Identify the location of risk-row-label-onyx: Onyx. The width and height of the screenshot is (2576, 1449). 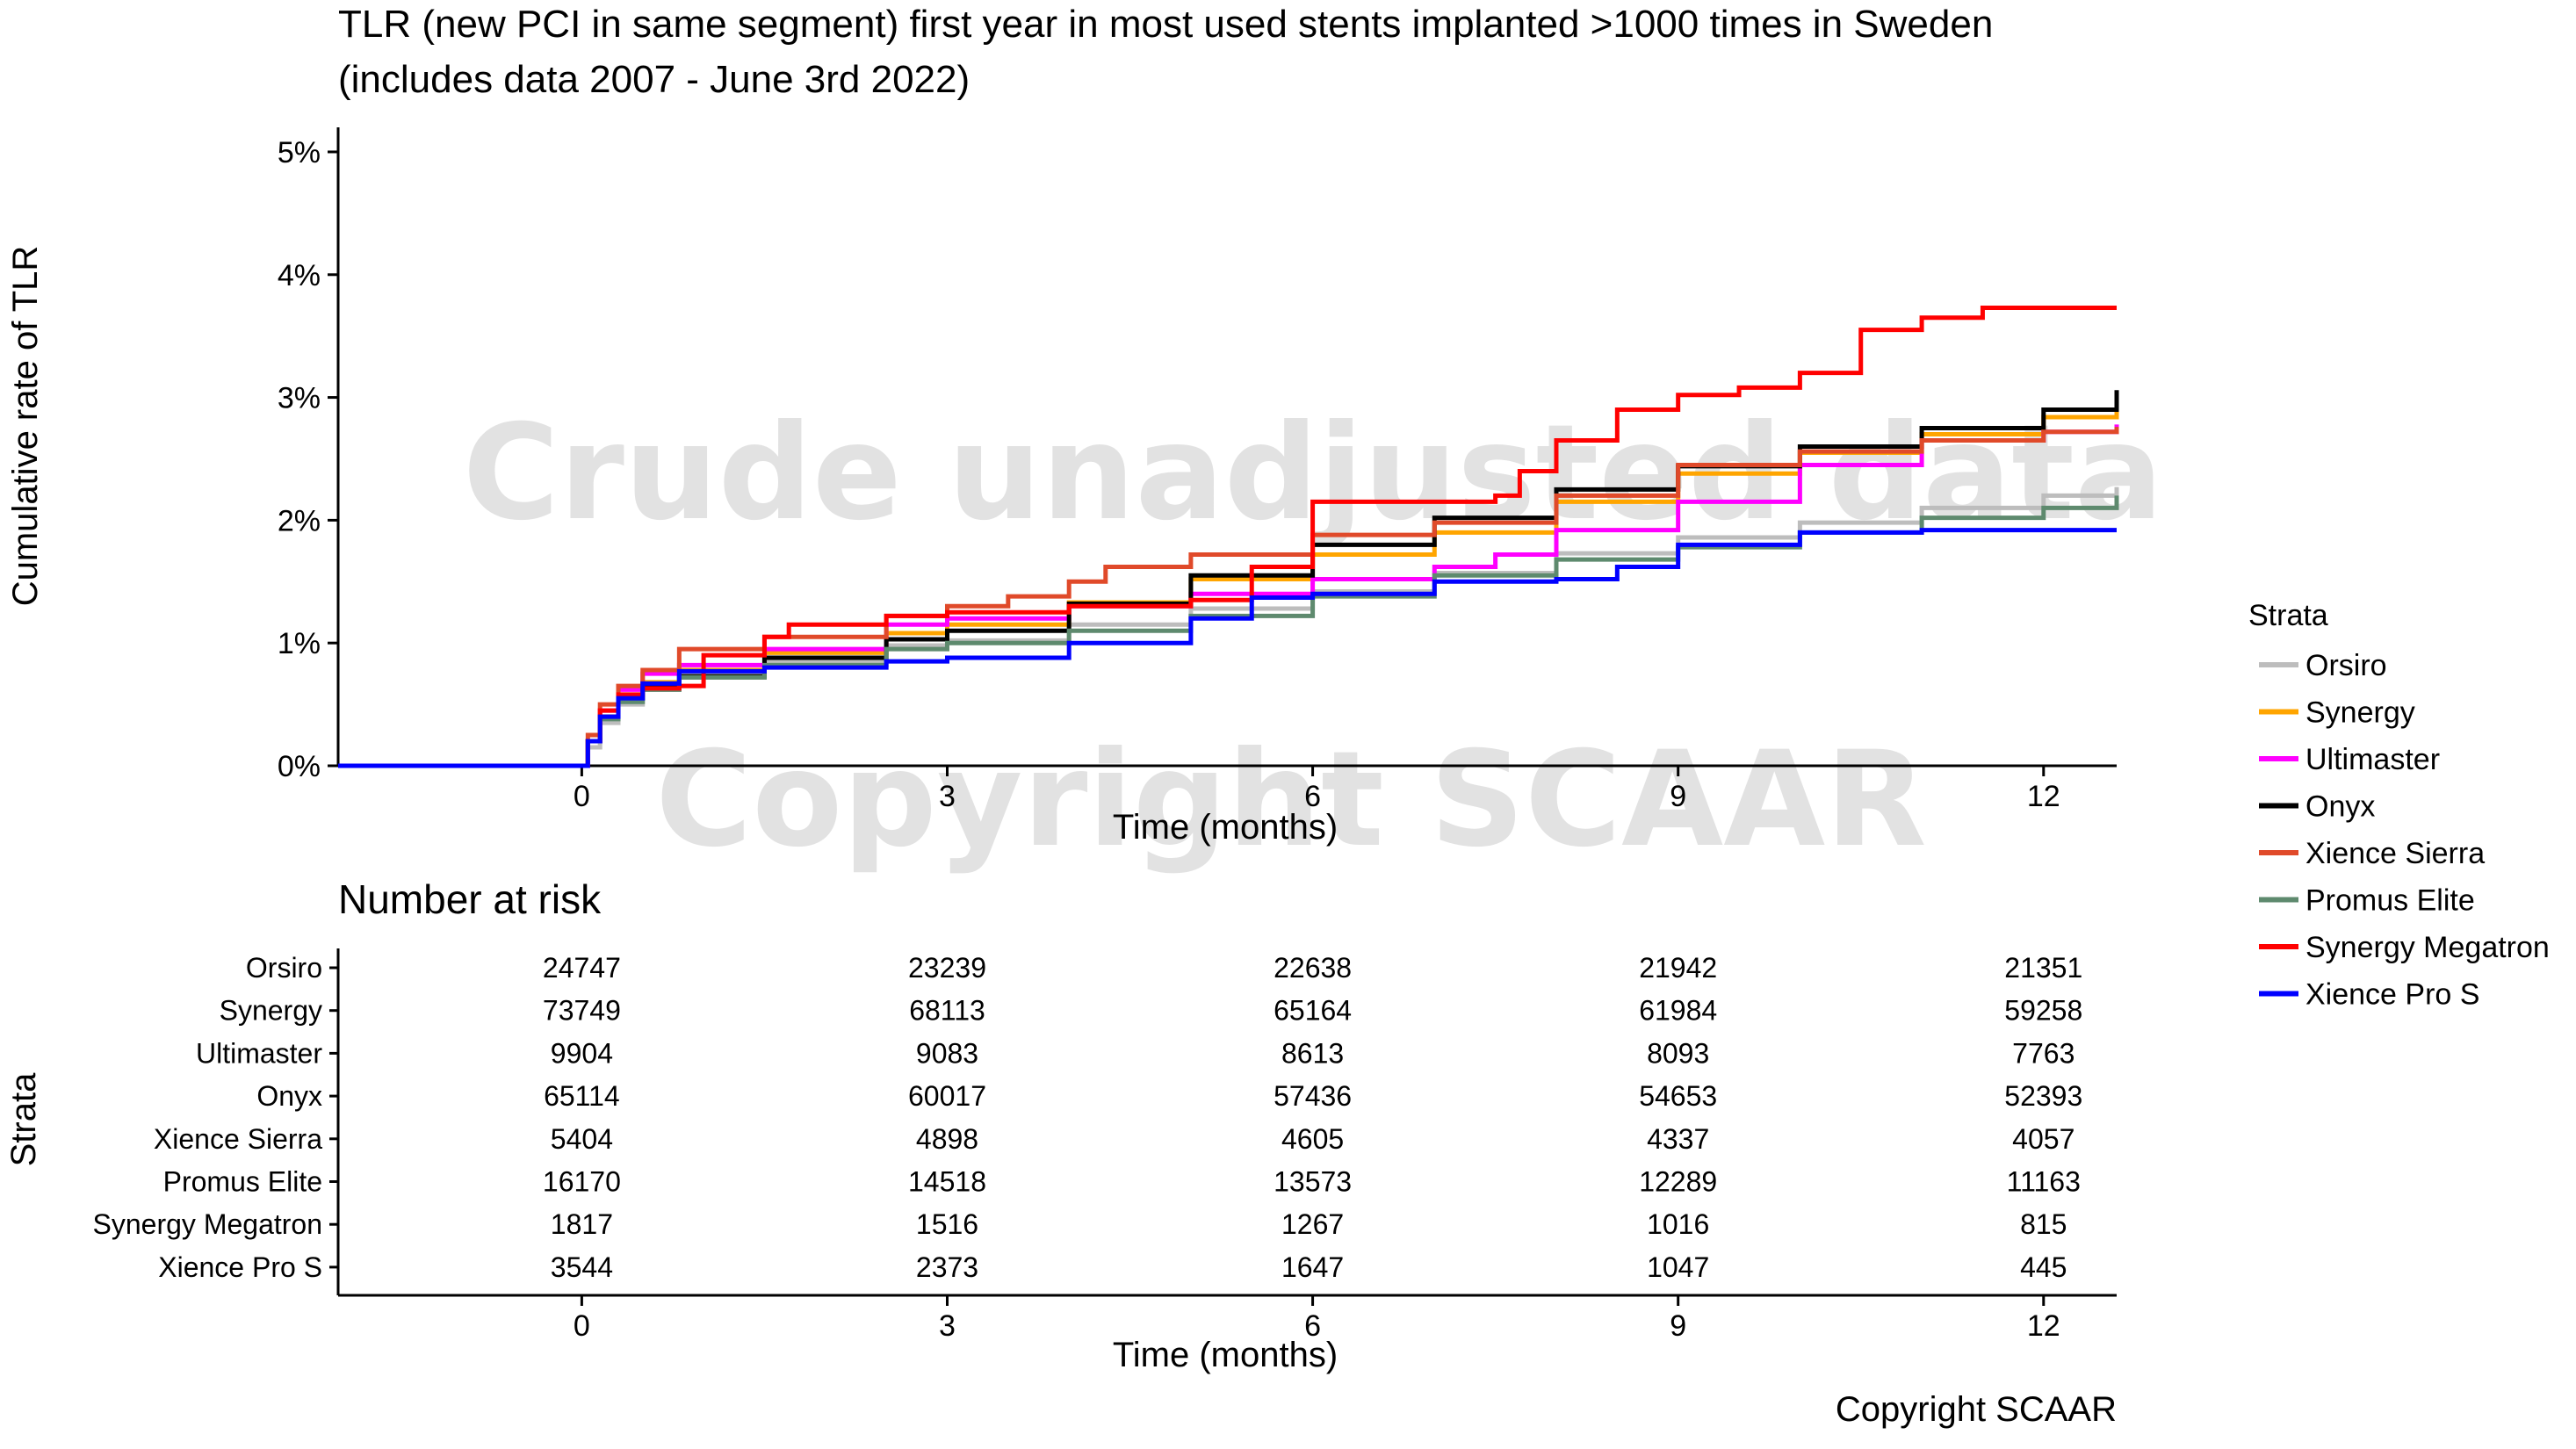
(289, 1096).